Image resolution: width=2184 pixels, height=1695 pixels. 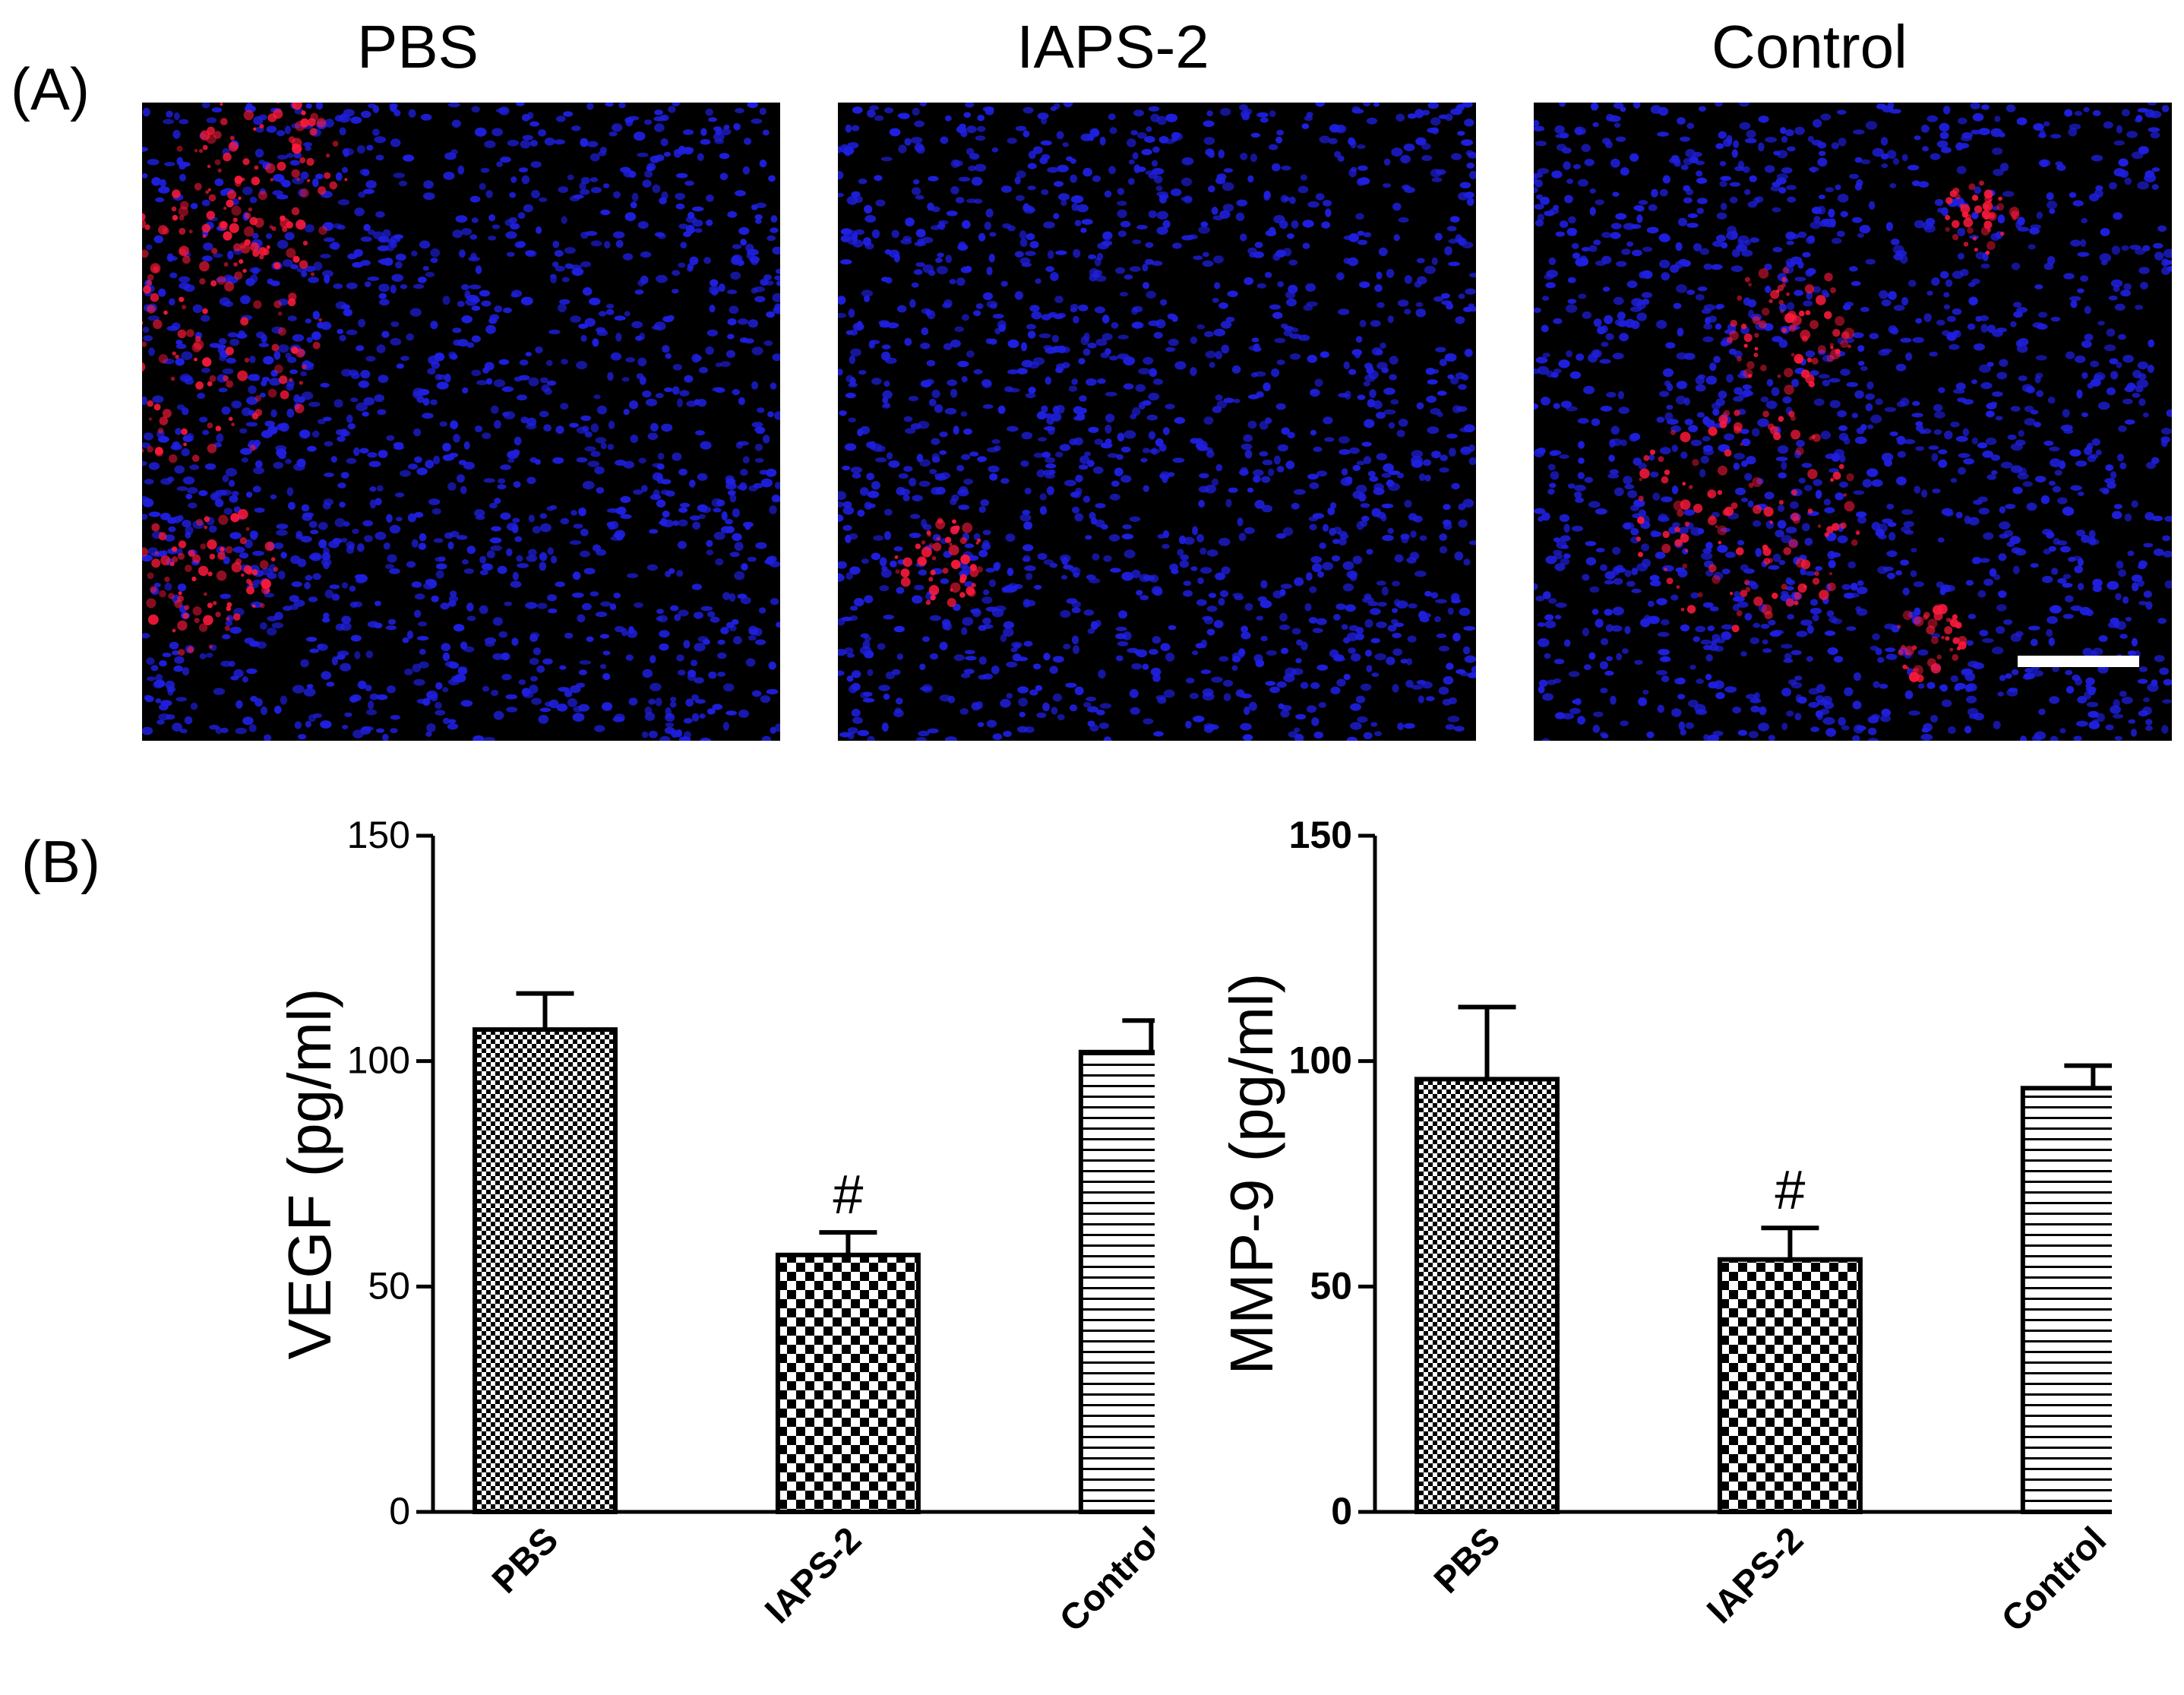 What do you see at coordinates (50, 89) in the screenshot?
I see `panel-a-label: (A)` at bounding box center [50, 89].